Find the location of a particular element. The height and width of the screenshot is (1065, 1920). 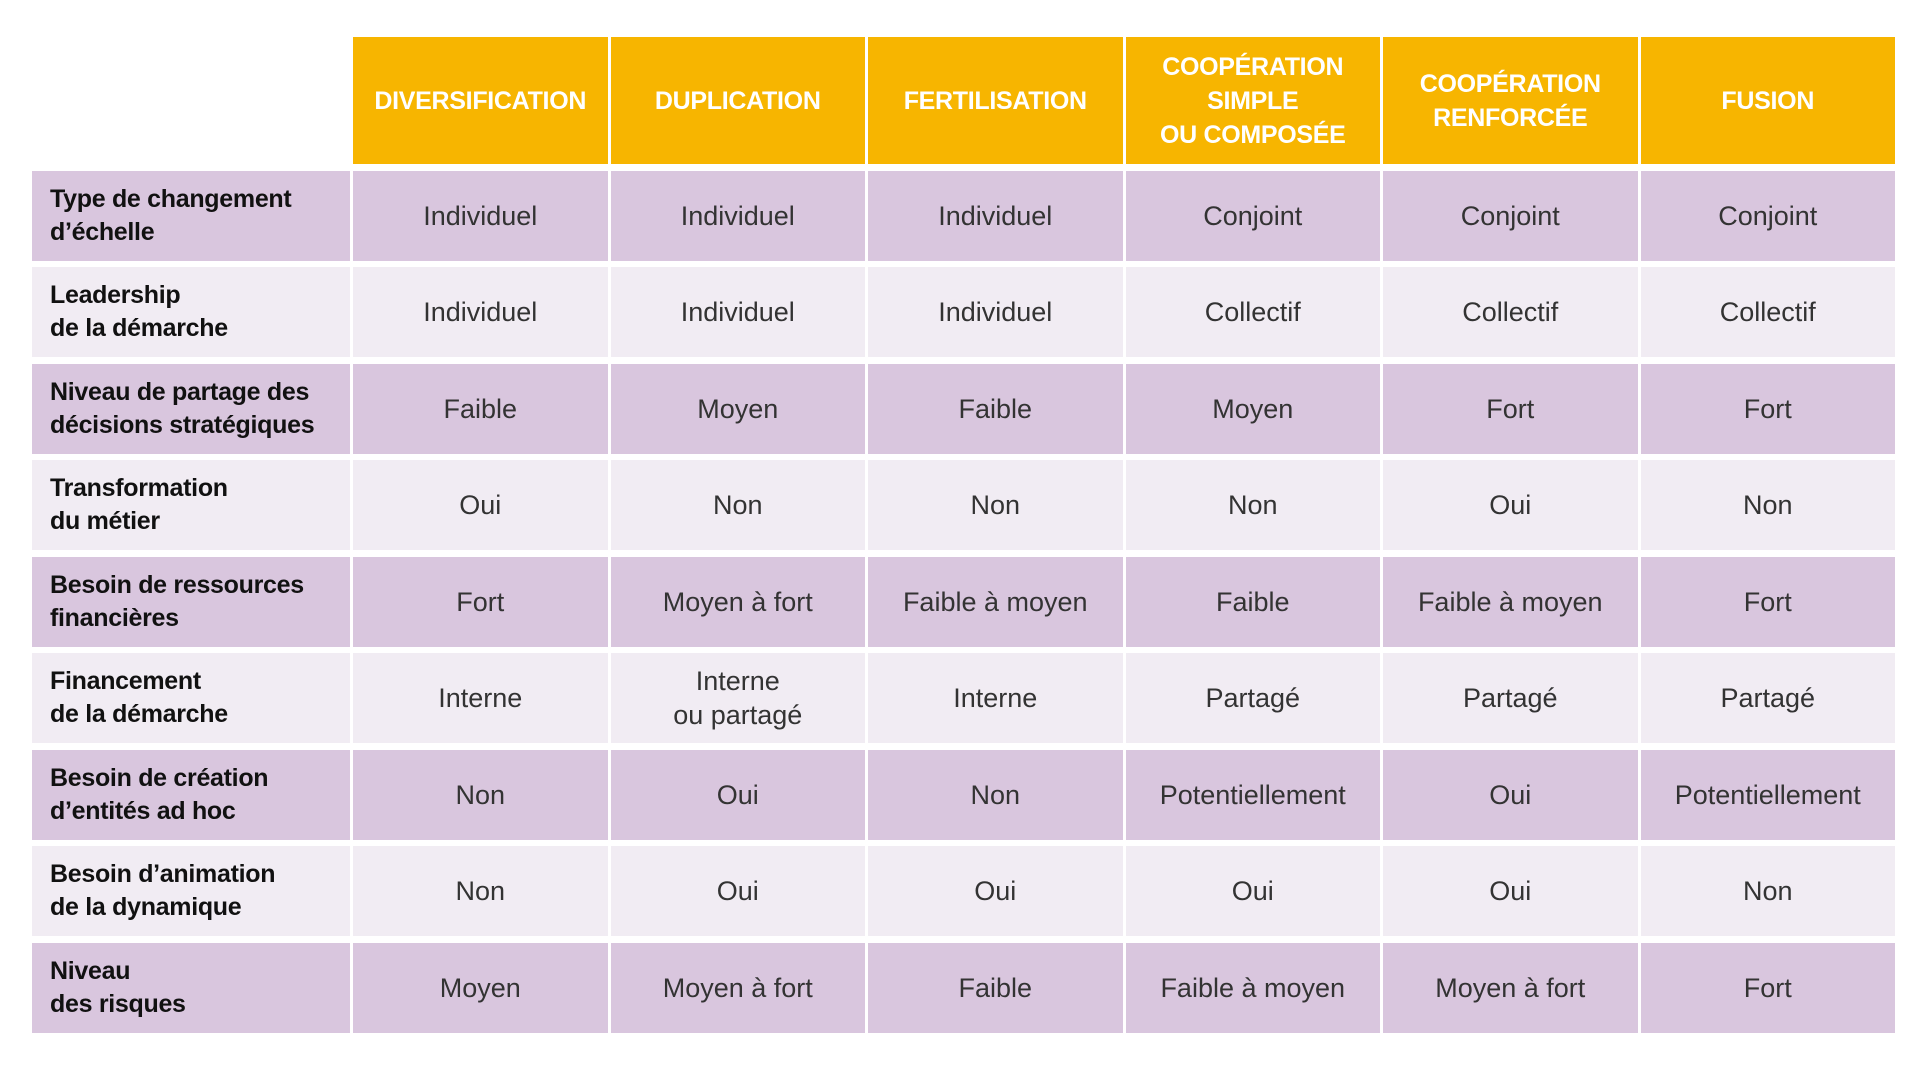

column-header: DIVERSIFICATION is located at coordinates (480, 100).